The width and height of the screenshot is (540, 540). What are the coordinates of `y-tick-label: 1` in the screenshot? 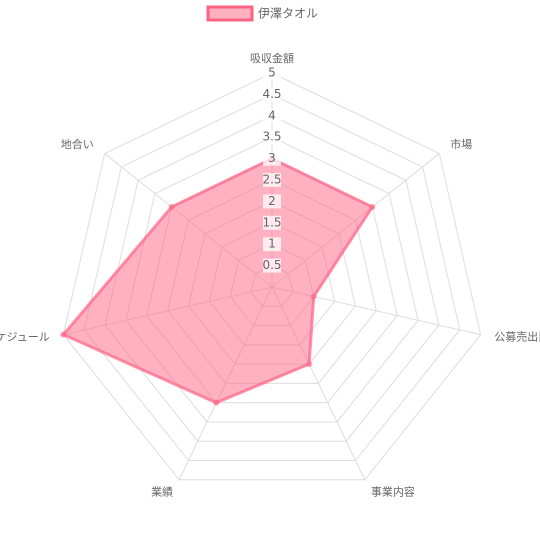 It's located at (272, 244).